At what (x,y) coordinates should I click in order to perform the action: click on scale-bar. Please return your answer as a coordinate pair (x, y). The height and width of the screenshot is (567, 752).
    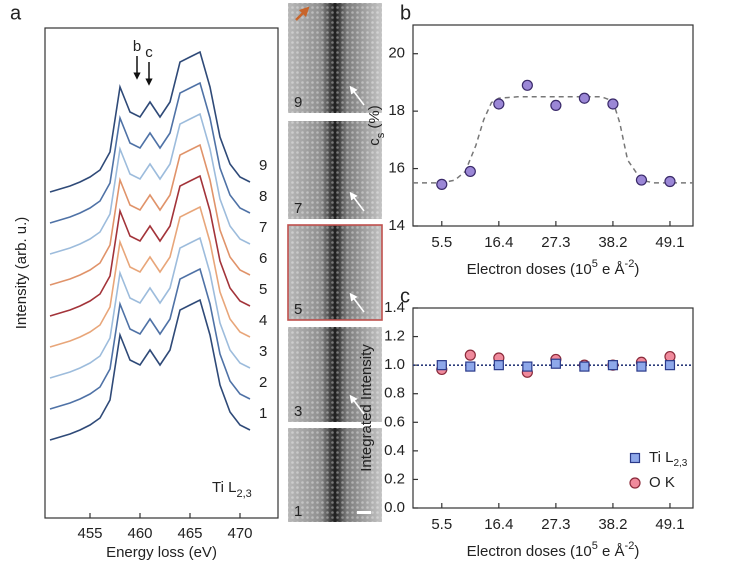
    Looking at the image, I should click on (364, 512).